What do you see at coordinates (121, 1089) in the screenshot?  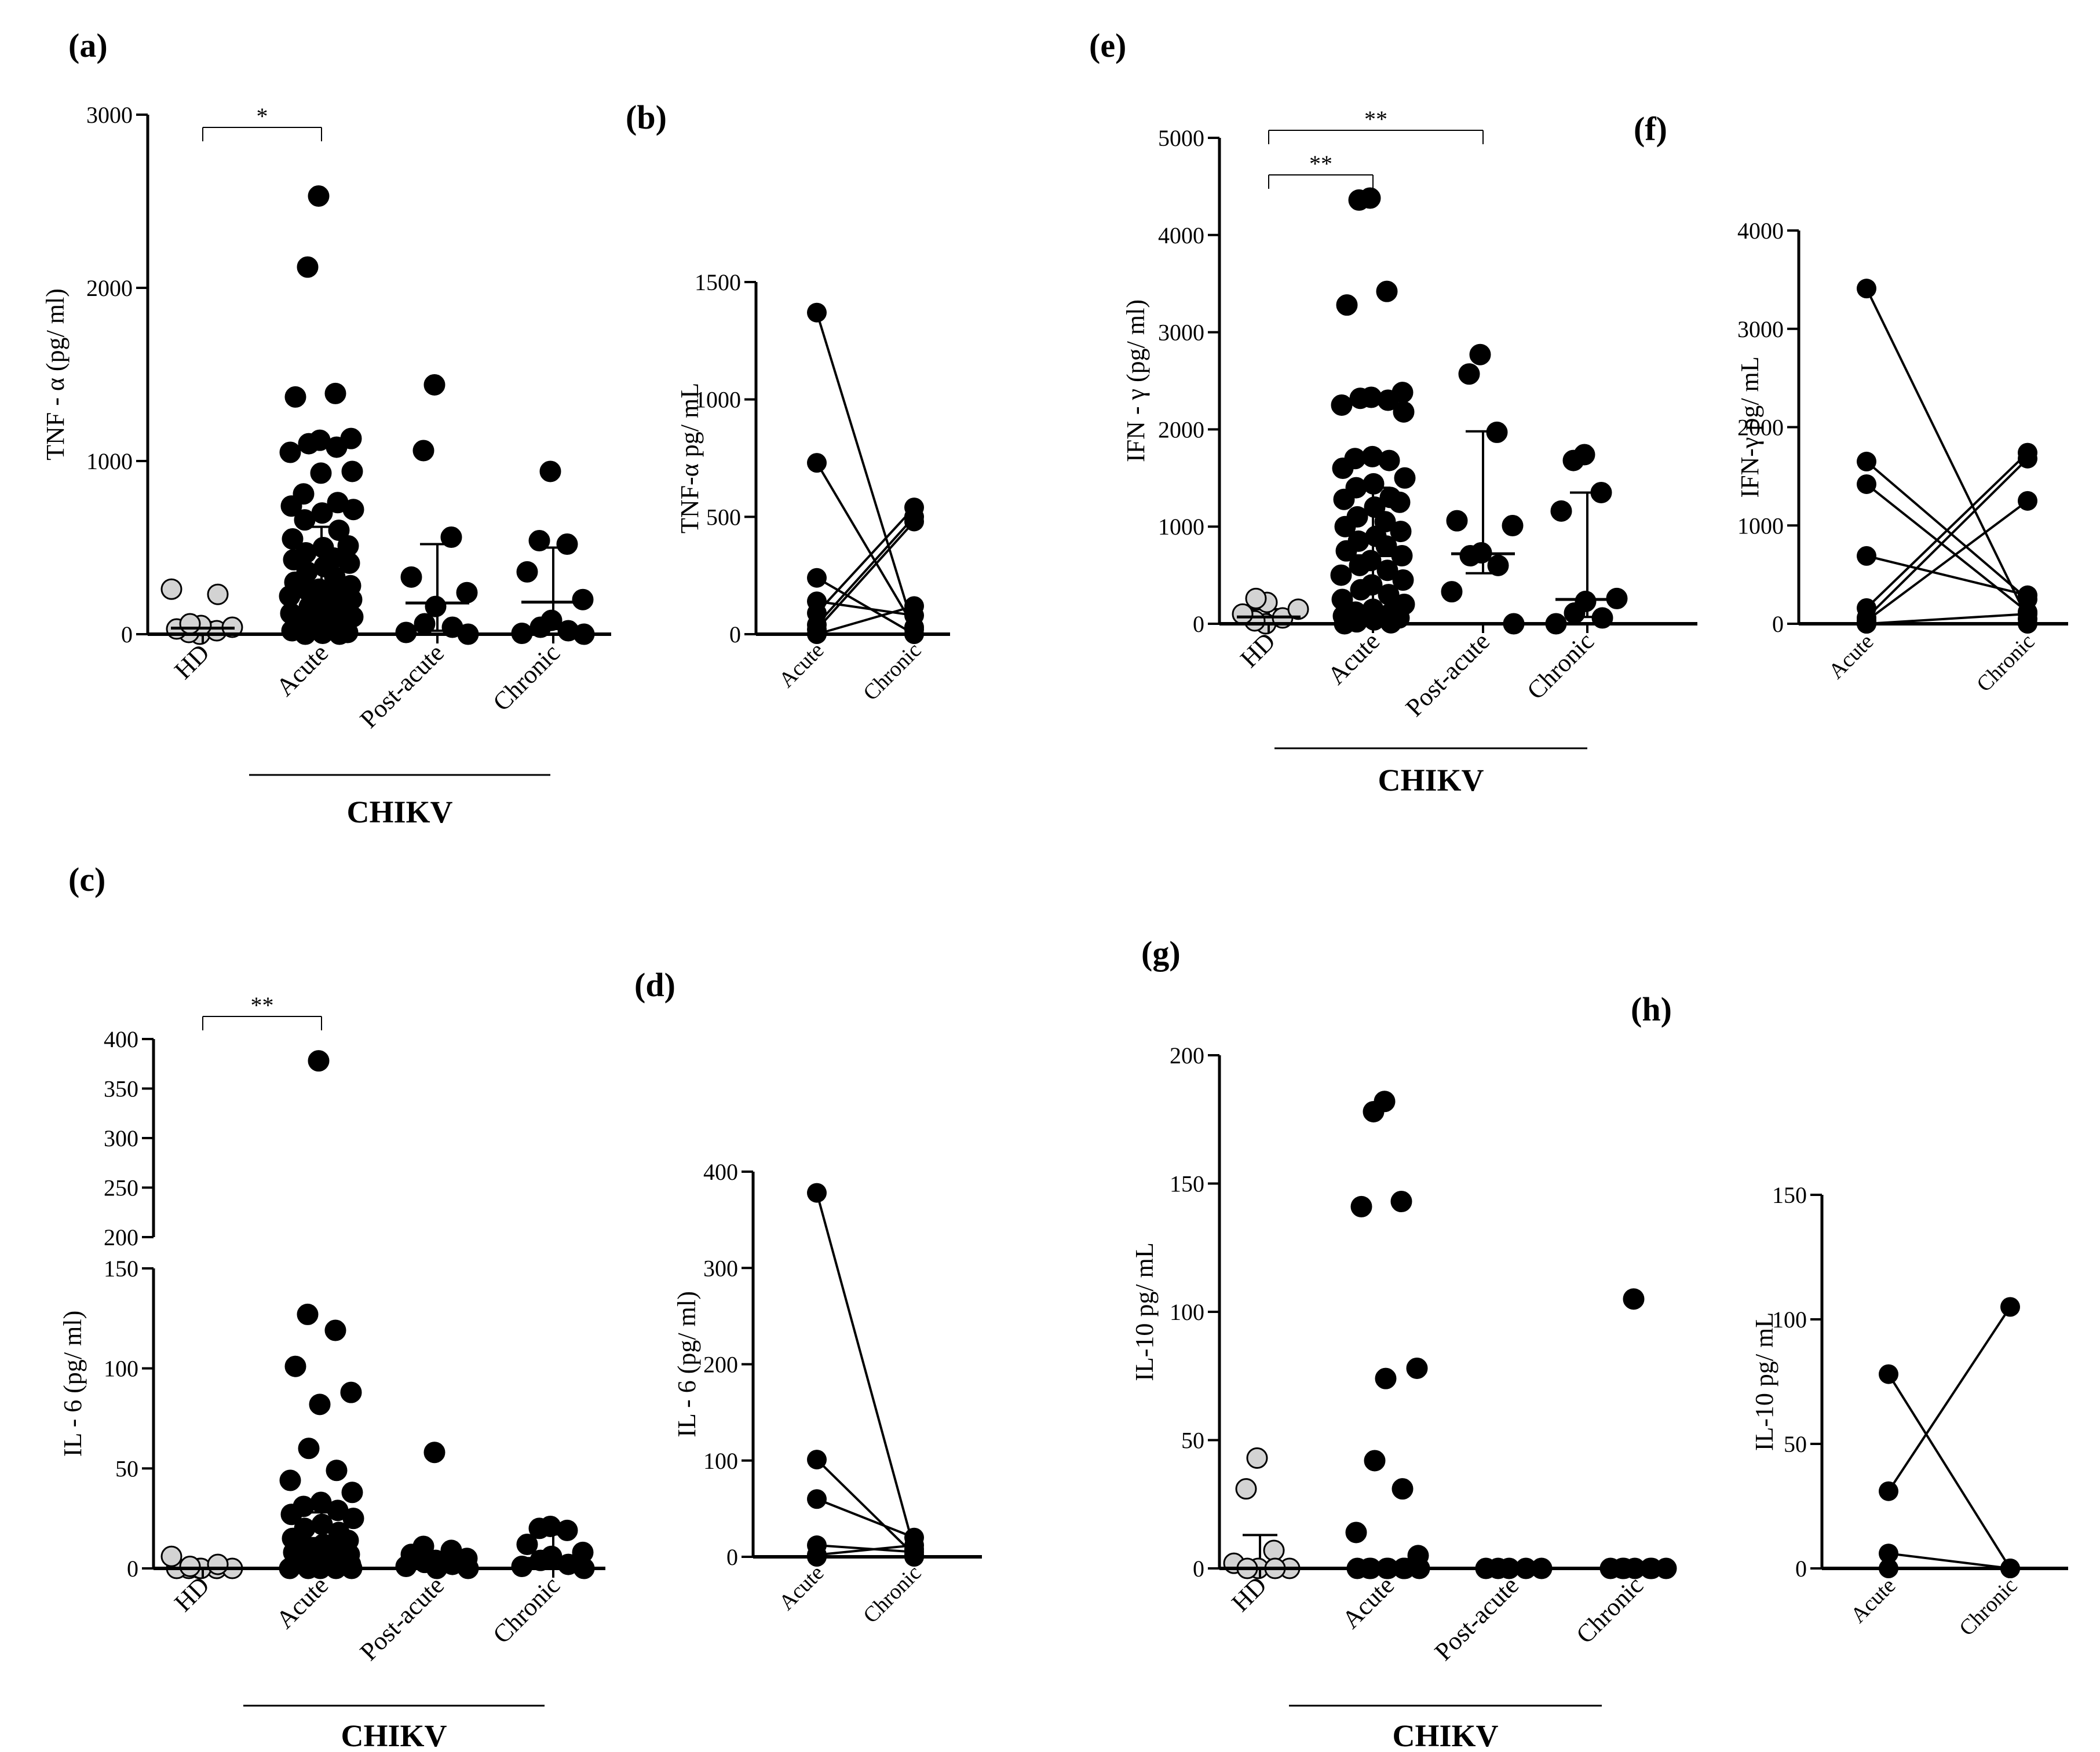 I see `y-tick-label: 350` at bounding box center [121, 1089].